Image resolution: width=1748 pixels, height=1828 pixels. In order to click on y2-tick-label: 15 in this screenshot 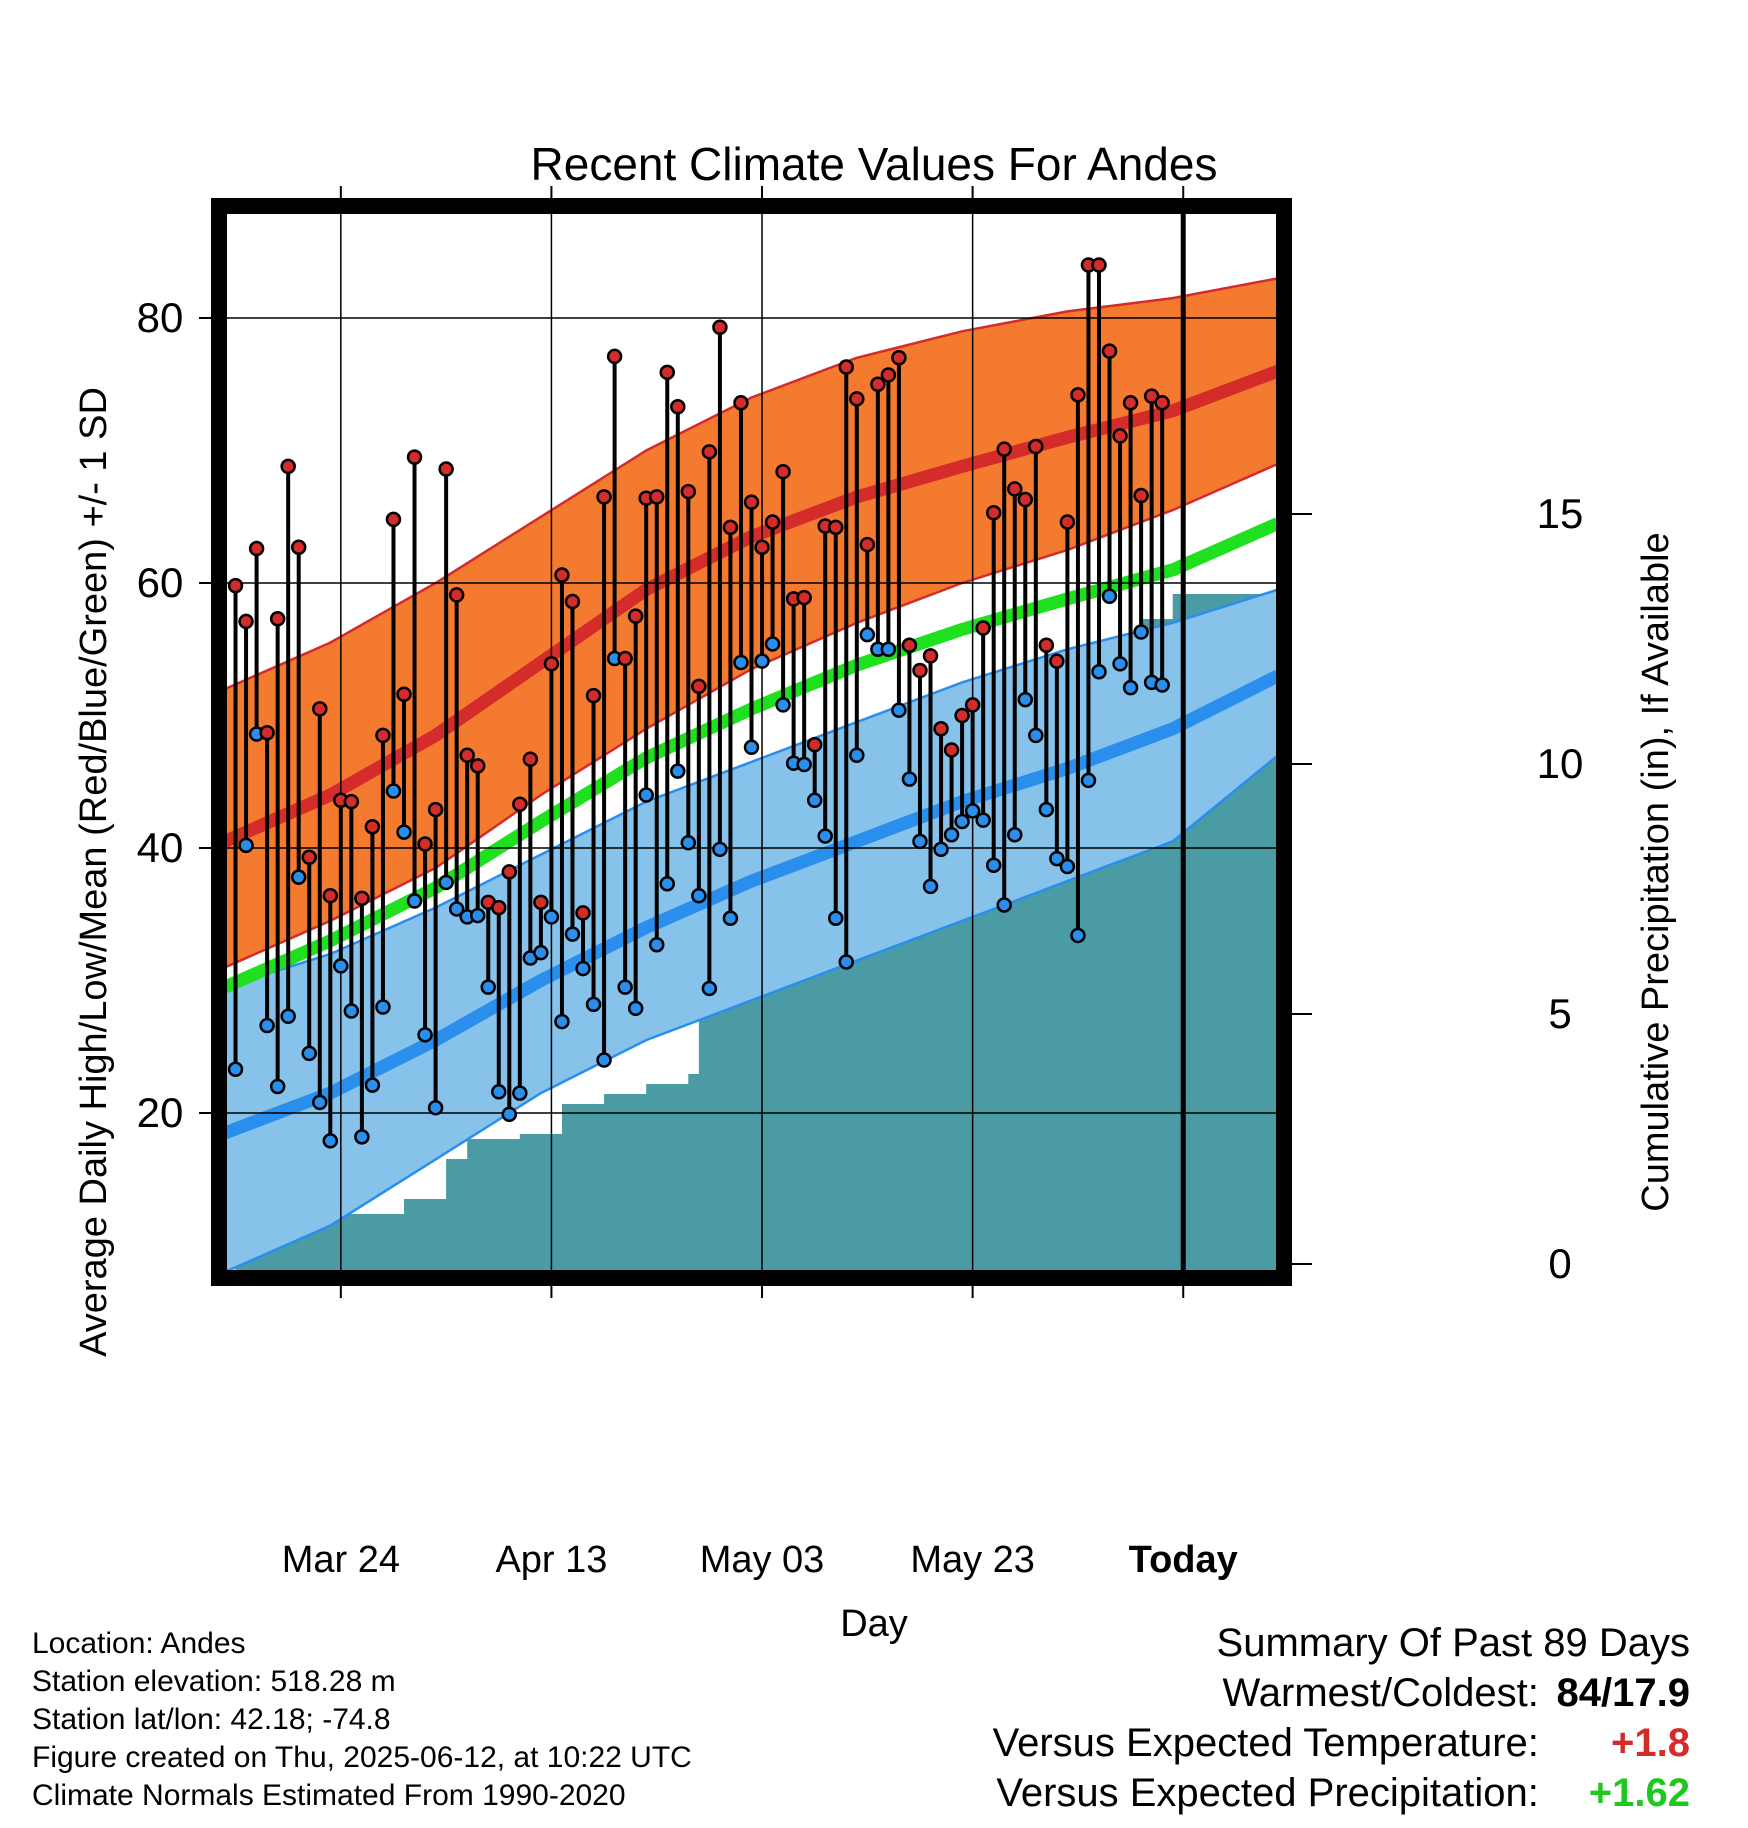, I will do `click(1560, 513)`.